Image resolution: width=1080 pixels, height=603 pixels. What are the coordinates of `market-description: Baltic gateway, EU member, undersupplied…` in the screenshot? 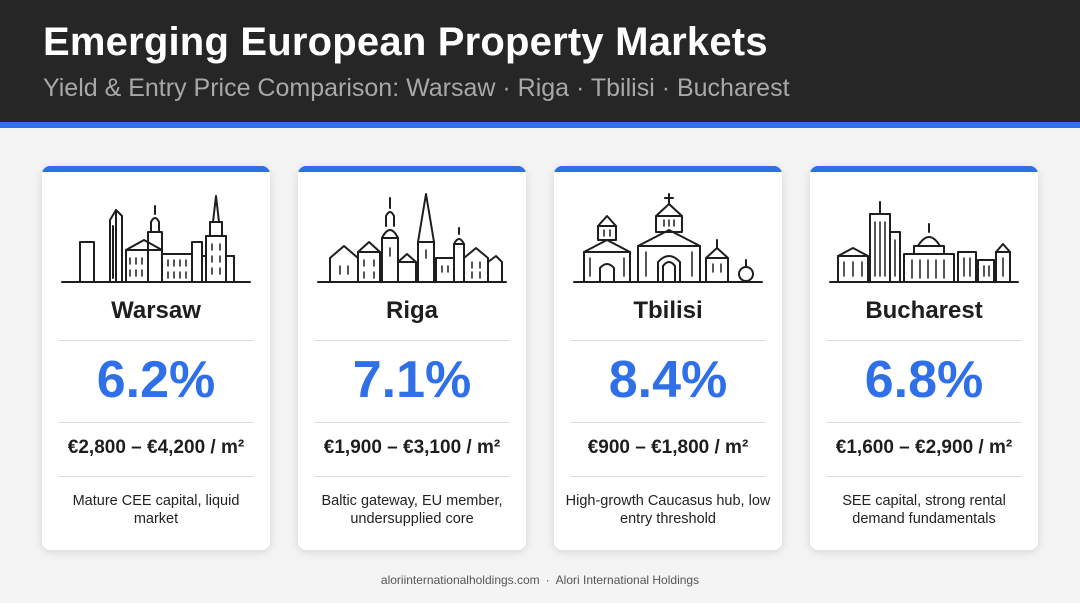 It's located at (412, 510).